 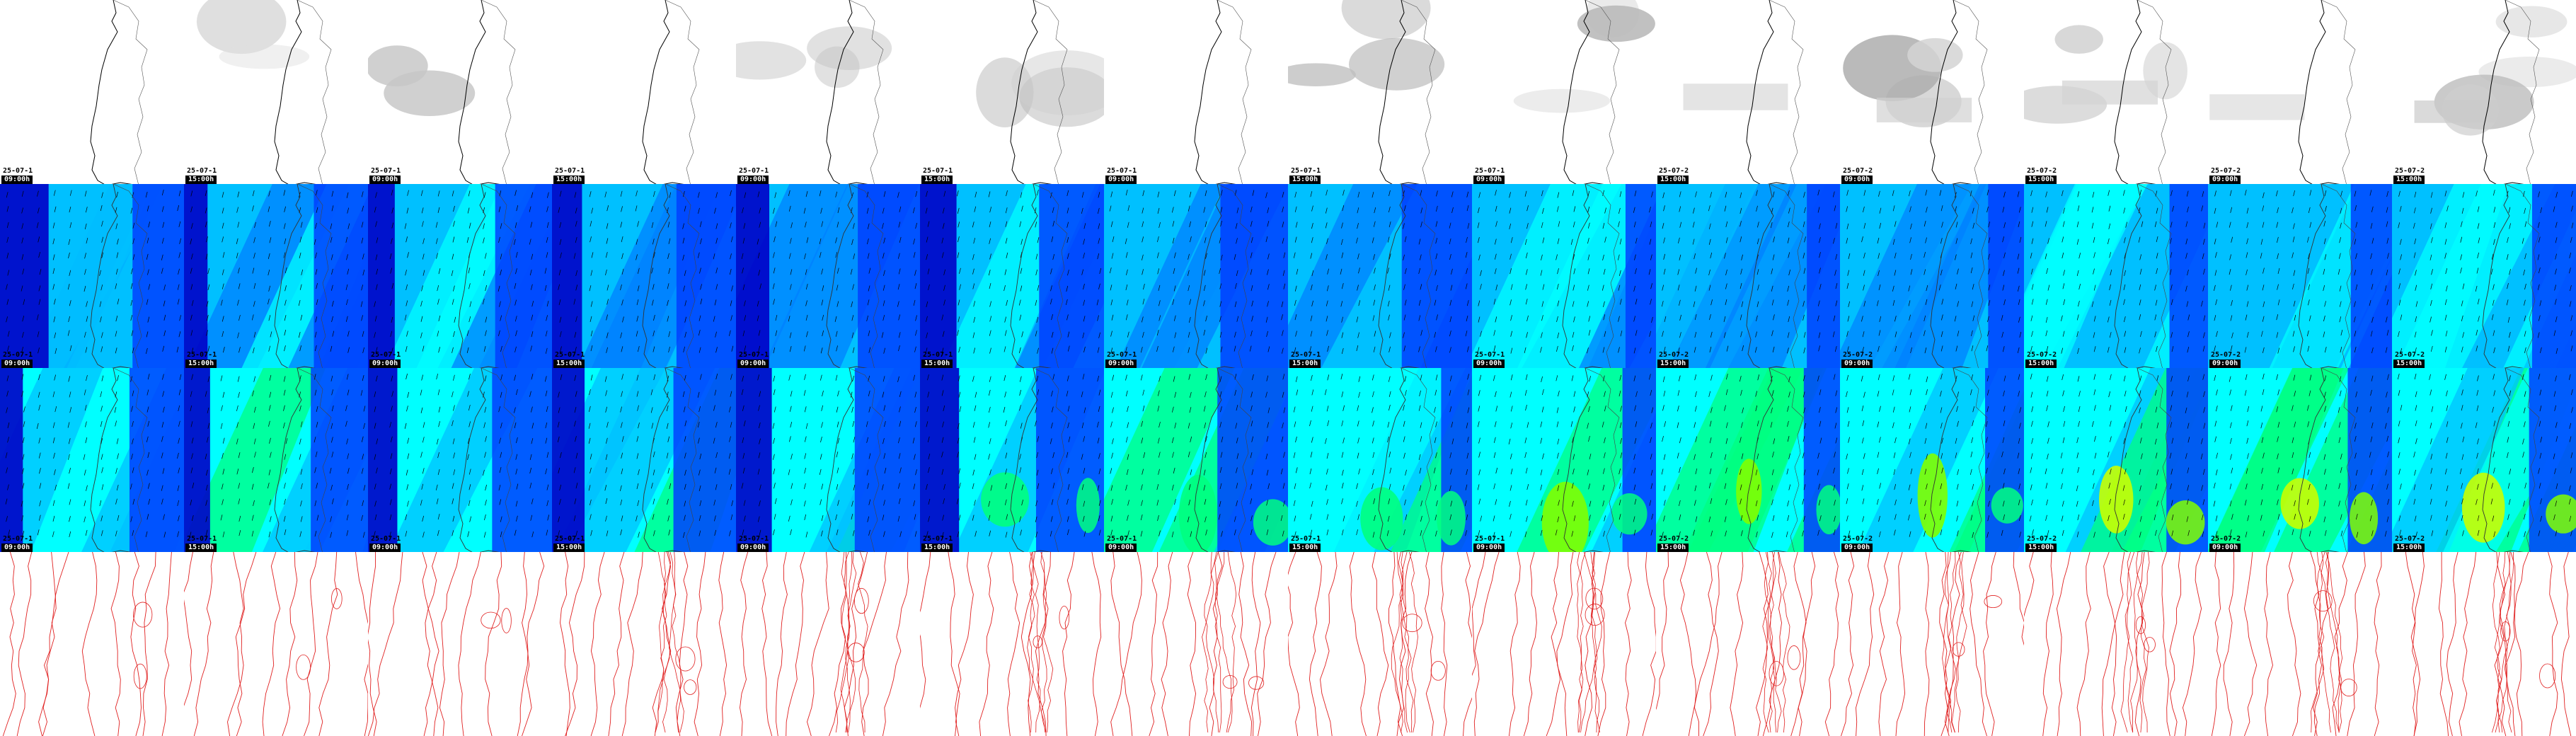 What do you see at coordinates (1490, 176) in the screenshot?
I see `timestamp-label: 25-07-1 09:00h` at bounding box center [1490, 176].